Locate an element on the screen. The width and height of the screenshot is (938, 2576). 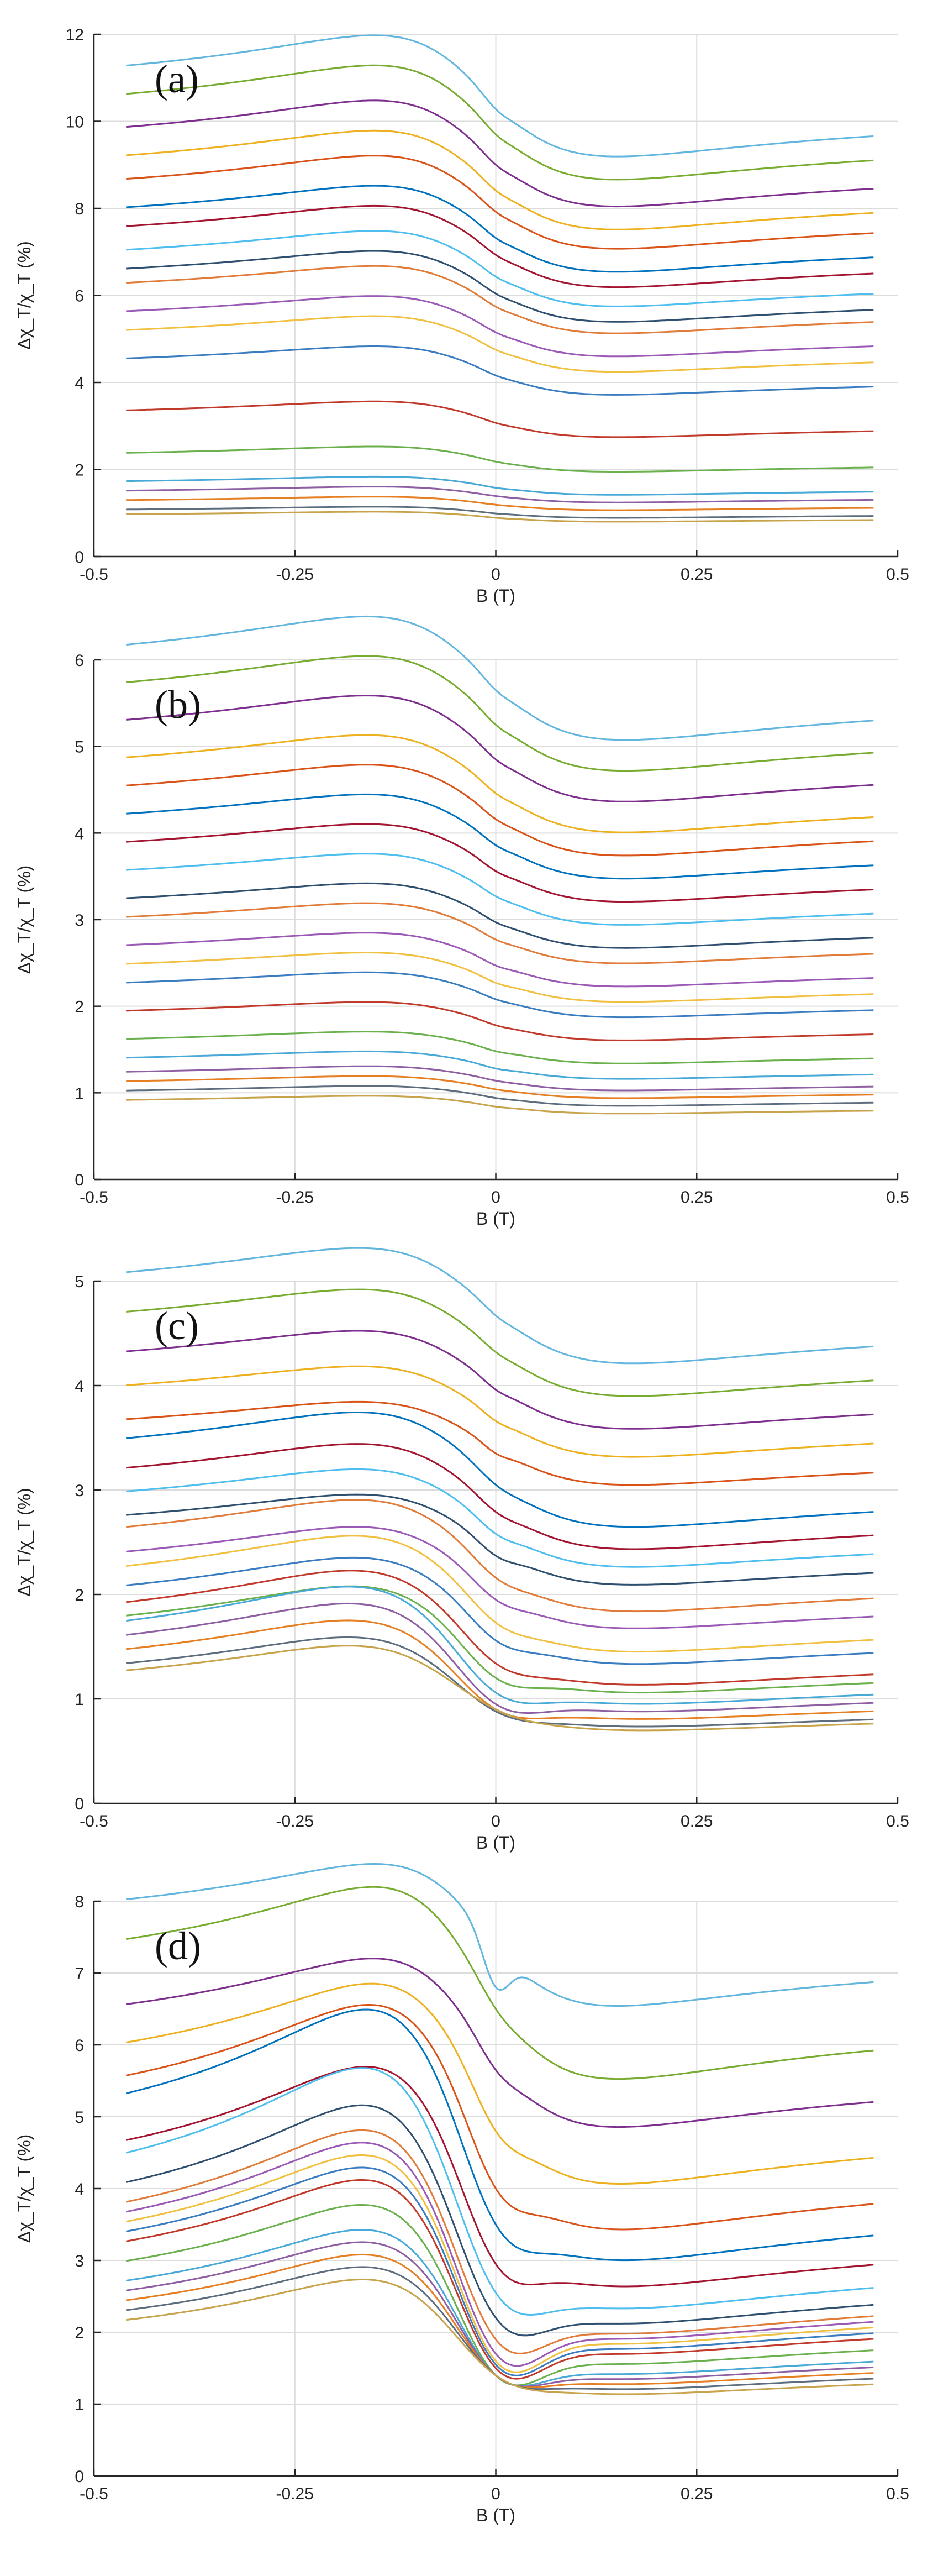
y-tick-label: 8 is located at coordinates (80, 209).